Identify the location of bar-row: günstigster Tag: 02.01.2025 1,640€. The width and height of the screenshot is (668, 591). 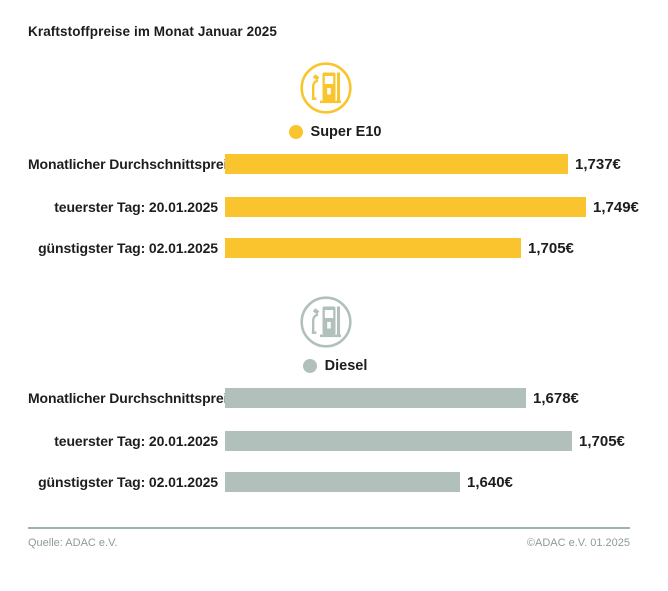
(270, 482).